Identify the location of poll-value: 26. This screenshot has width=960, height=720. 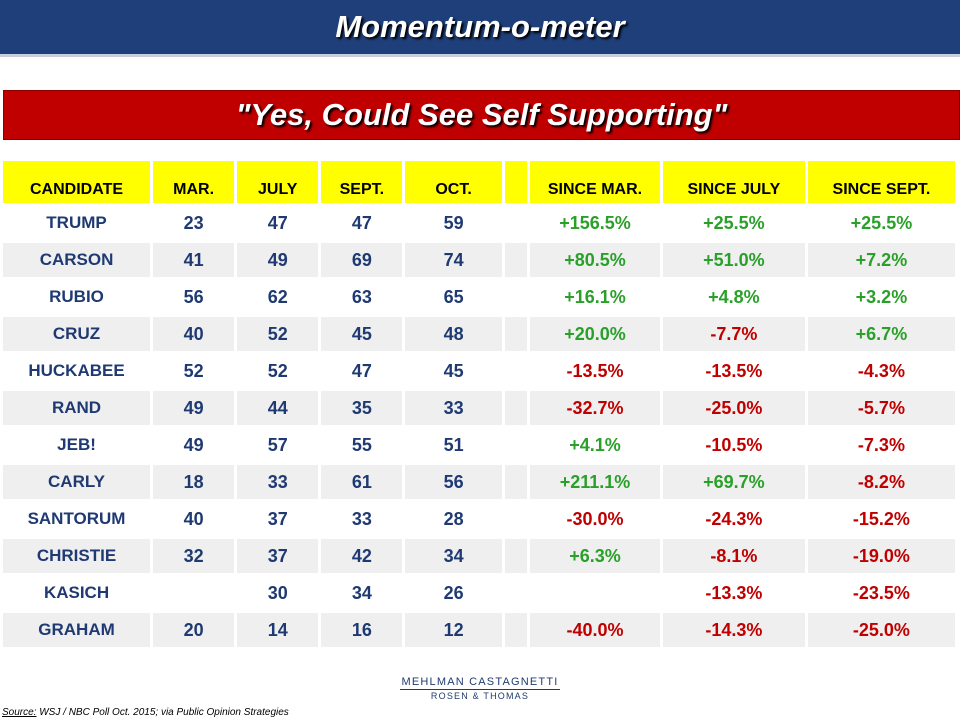
(453, 592).